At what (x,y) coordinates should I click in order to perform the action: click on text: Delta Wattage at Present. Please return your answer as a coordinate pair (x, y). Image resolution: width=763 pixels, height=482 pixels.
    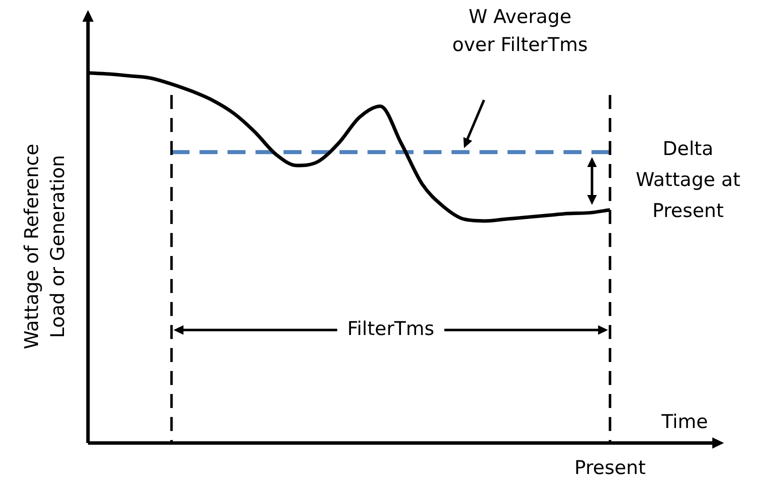
    Looking at the image, I should click on (688, 180).